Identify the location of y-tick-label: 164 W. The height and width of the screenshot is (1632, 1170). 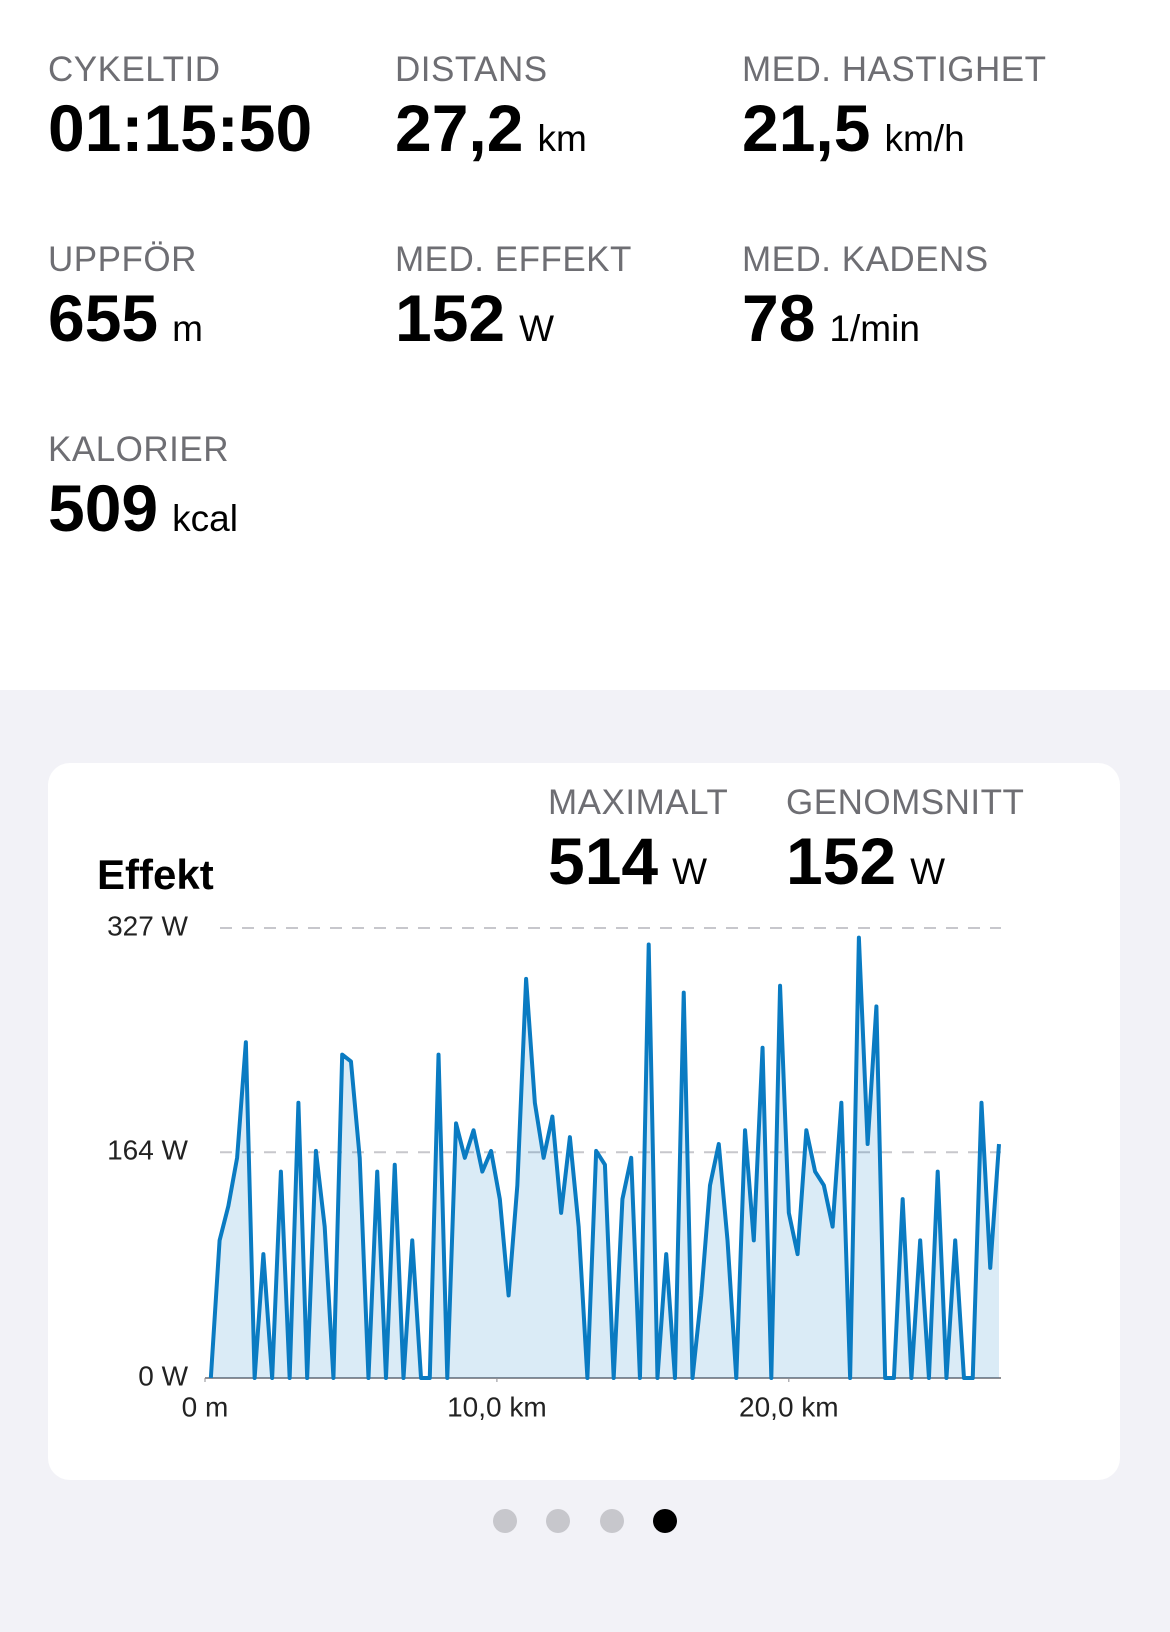
(147, 1150).